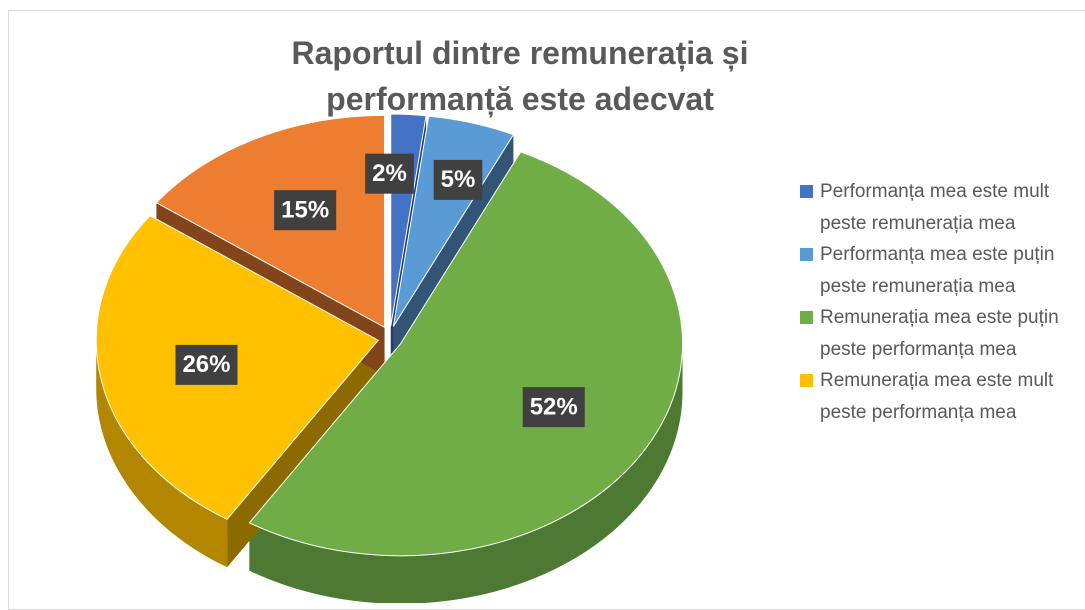 This screenshot has width=1085, height=610. I want to click on data-label: 52%, so click(553, 407).